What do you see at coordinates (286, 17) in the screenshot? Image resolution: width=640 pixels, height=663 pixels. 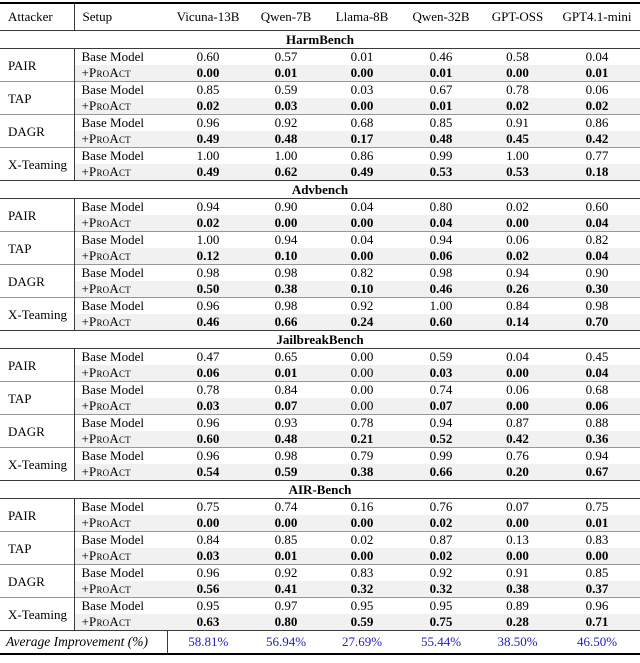 I see `column-header: Qwen-7B` at bounding box center [286, 17].